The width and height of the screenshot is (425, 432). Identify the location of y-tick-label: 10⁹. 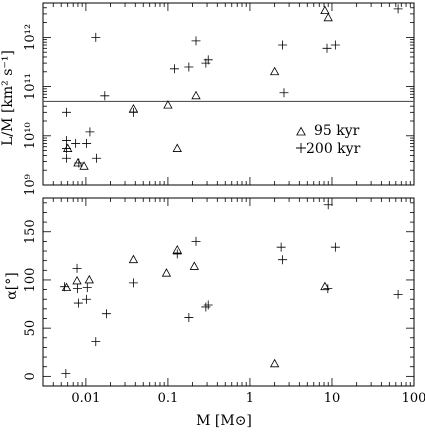
(30, 185).